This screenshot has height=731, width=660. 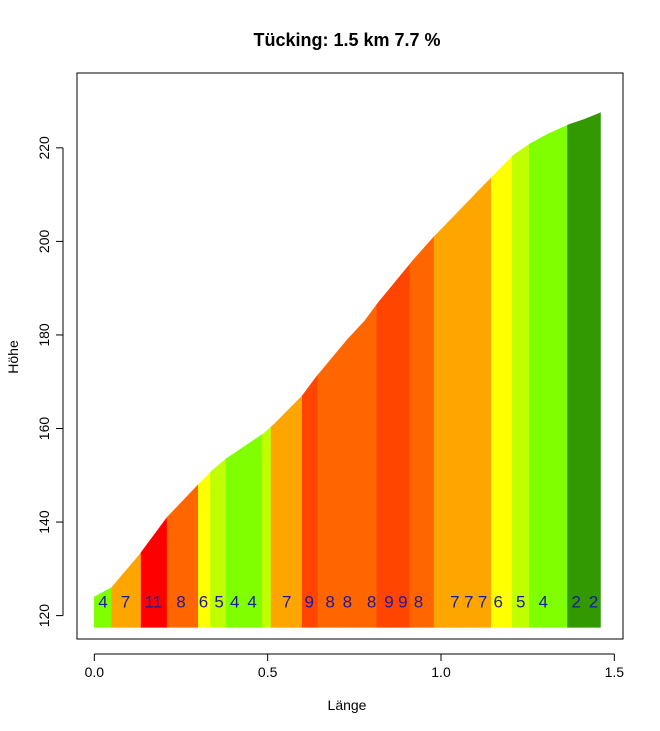 I want to click on y-tick-label: 160, so click(x=44, y=429).